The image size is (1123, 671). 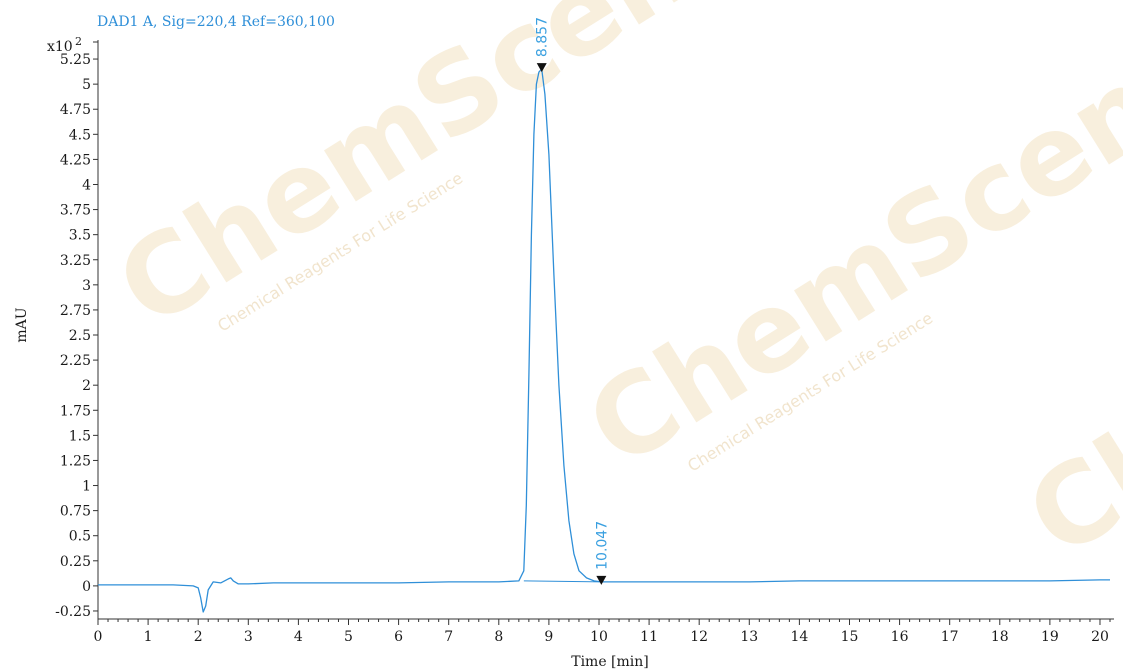 I want to click on x-tick-label: 4, so click(x=298, y=637).